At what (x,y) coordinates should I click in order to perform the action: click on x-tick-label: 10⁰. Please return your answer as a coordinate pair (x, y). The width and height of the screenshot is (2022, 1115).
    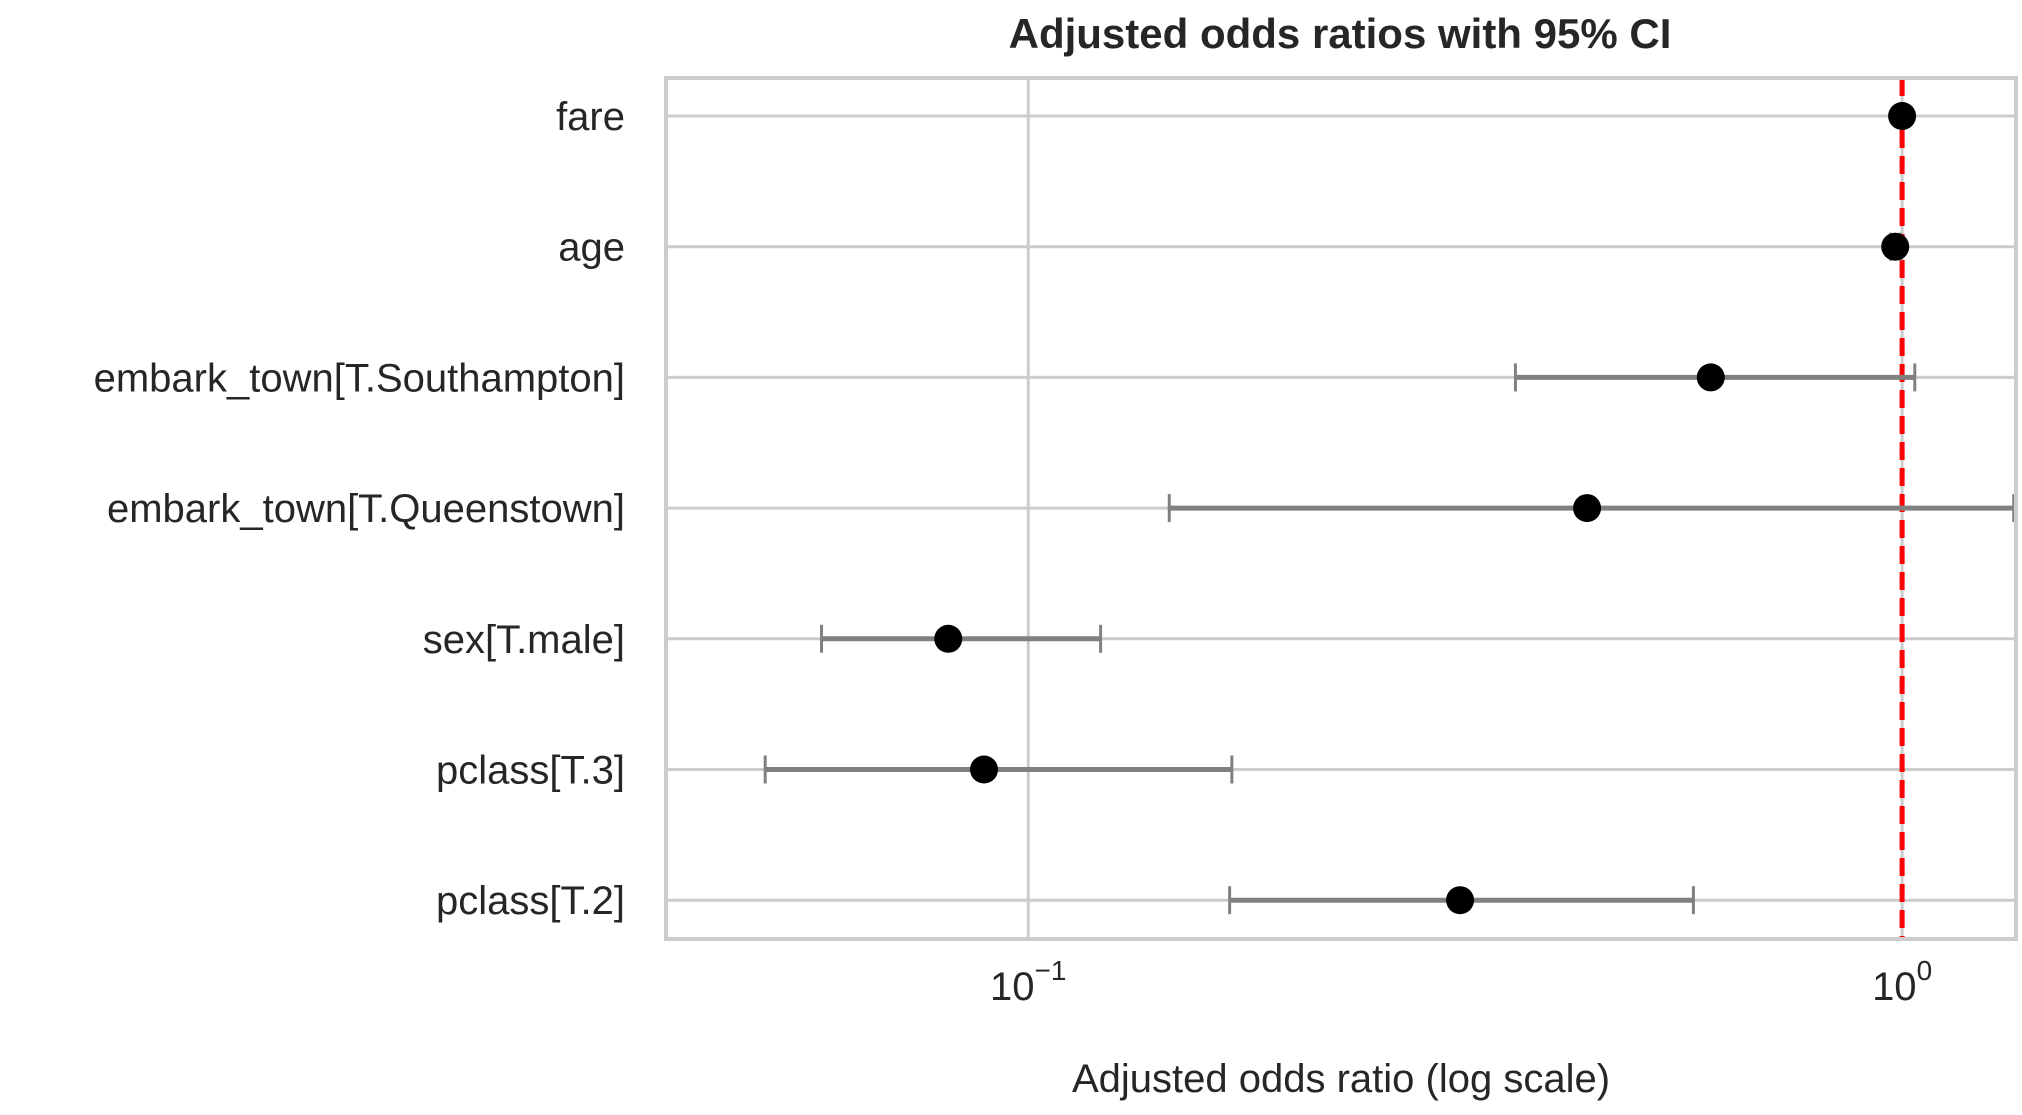
    Looking at the image, I should click on (1902, 982).